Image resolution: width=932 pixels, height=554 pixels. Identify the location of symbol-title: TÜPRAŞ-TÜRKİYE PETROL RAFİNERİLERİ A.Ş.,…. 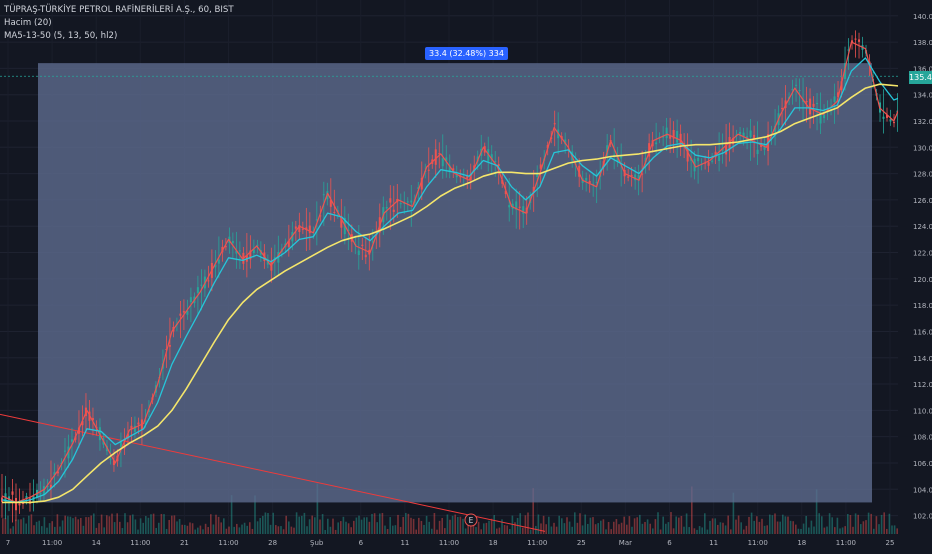
(119, 10).